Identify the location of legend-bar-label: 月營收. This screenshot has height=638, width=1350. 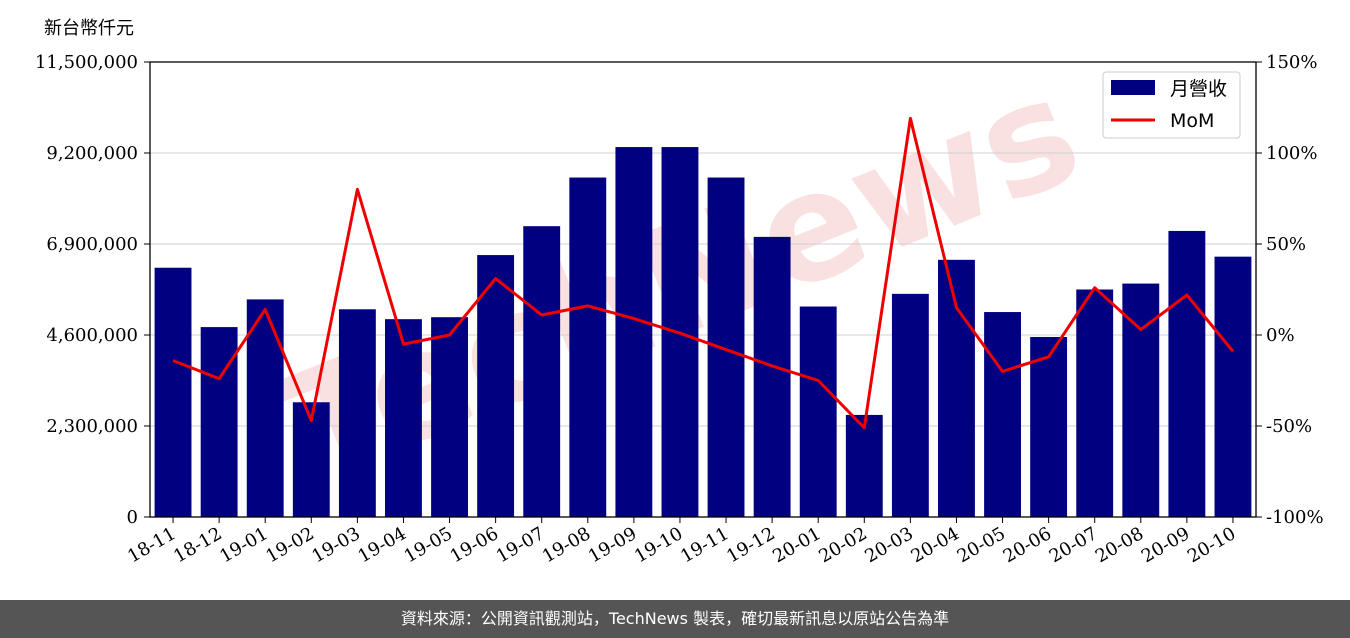
(1198, 89).